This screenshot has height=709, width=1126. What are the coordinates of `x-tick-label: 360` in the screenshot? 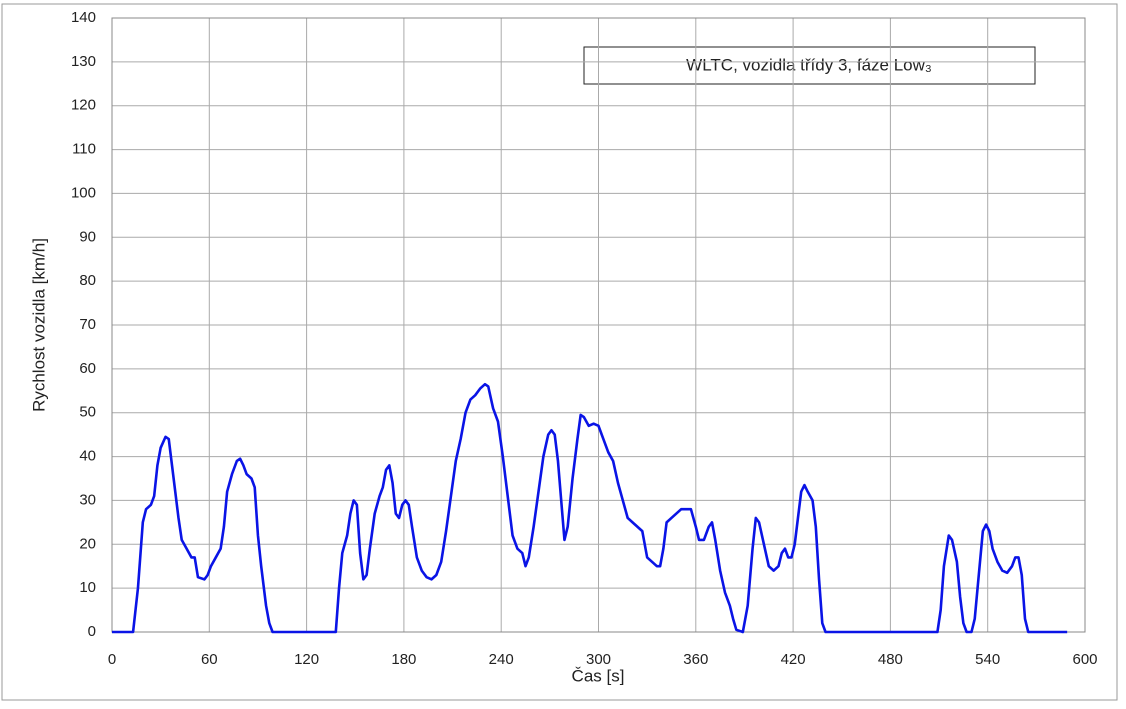 It's located at (695, 659).